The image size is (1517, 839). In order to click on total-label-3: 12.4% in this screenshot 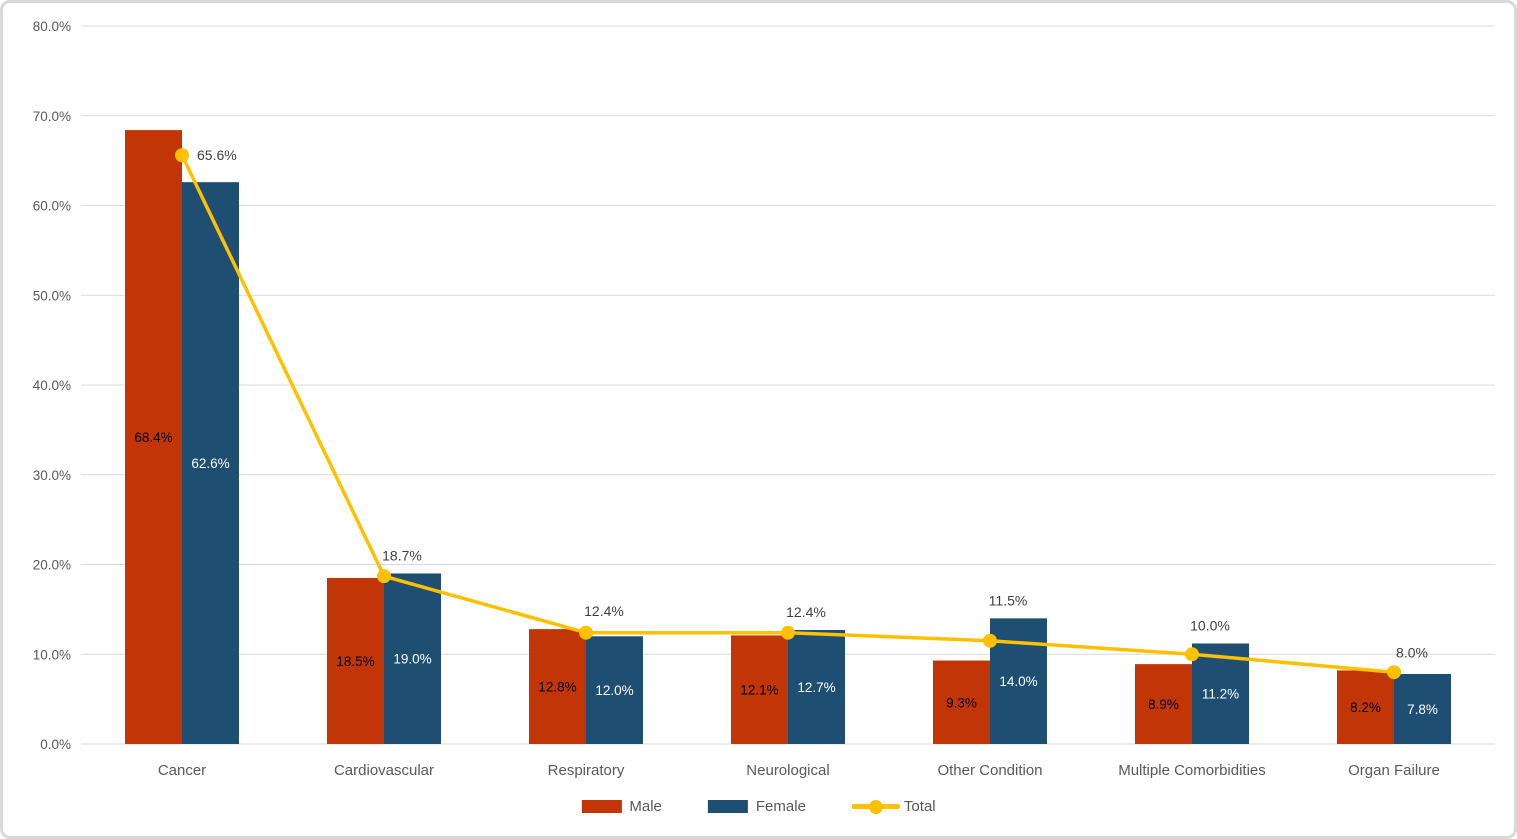, I will do `click(806, 612)`.